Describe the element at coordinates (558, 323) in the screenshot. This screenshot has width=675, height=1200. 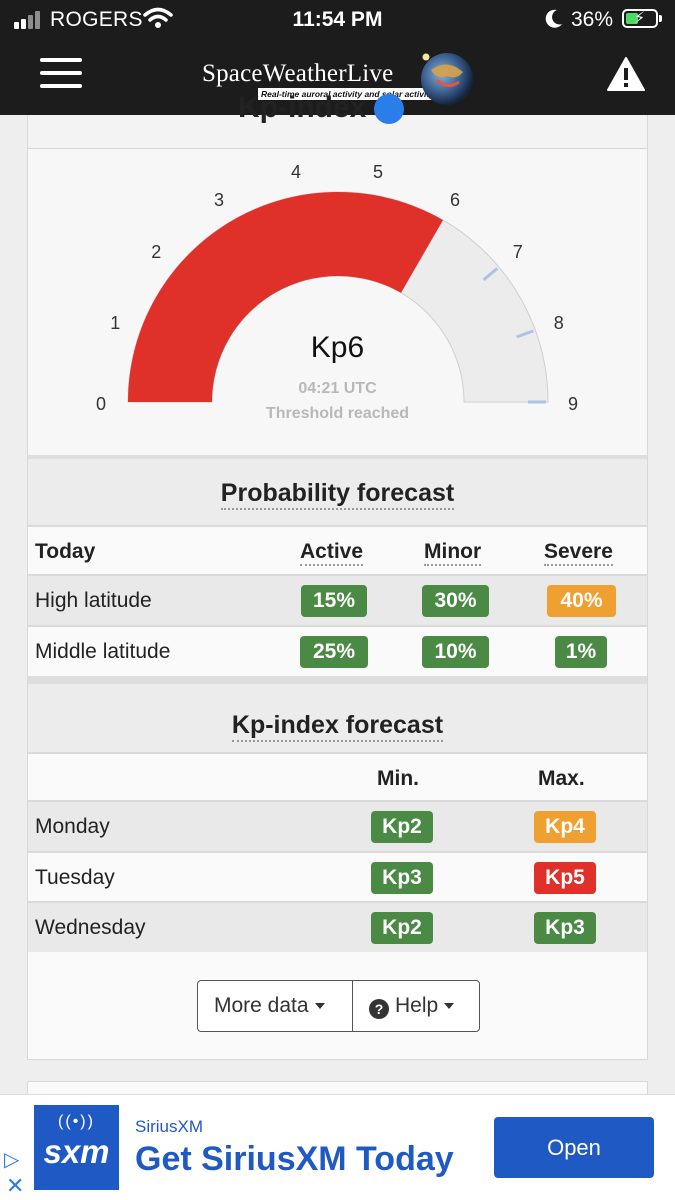
I see `gauge-scale-label: 8` at that location.